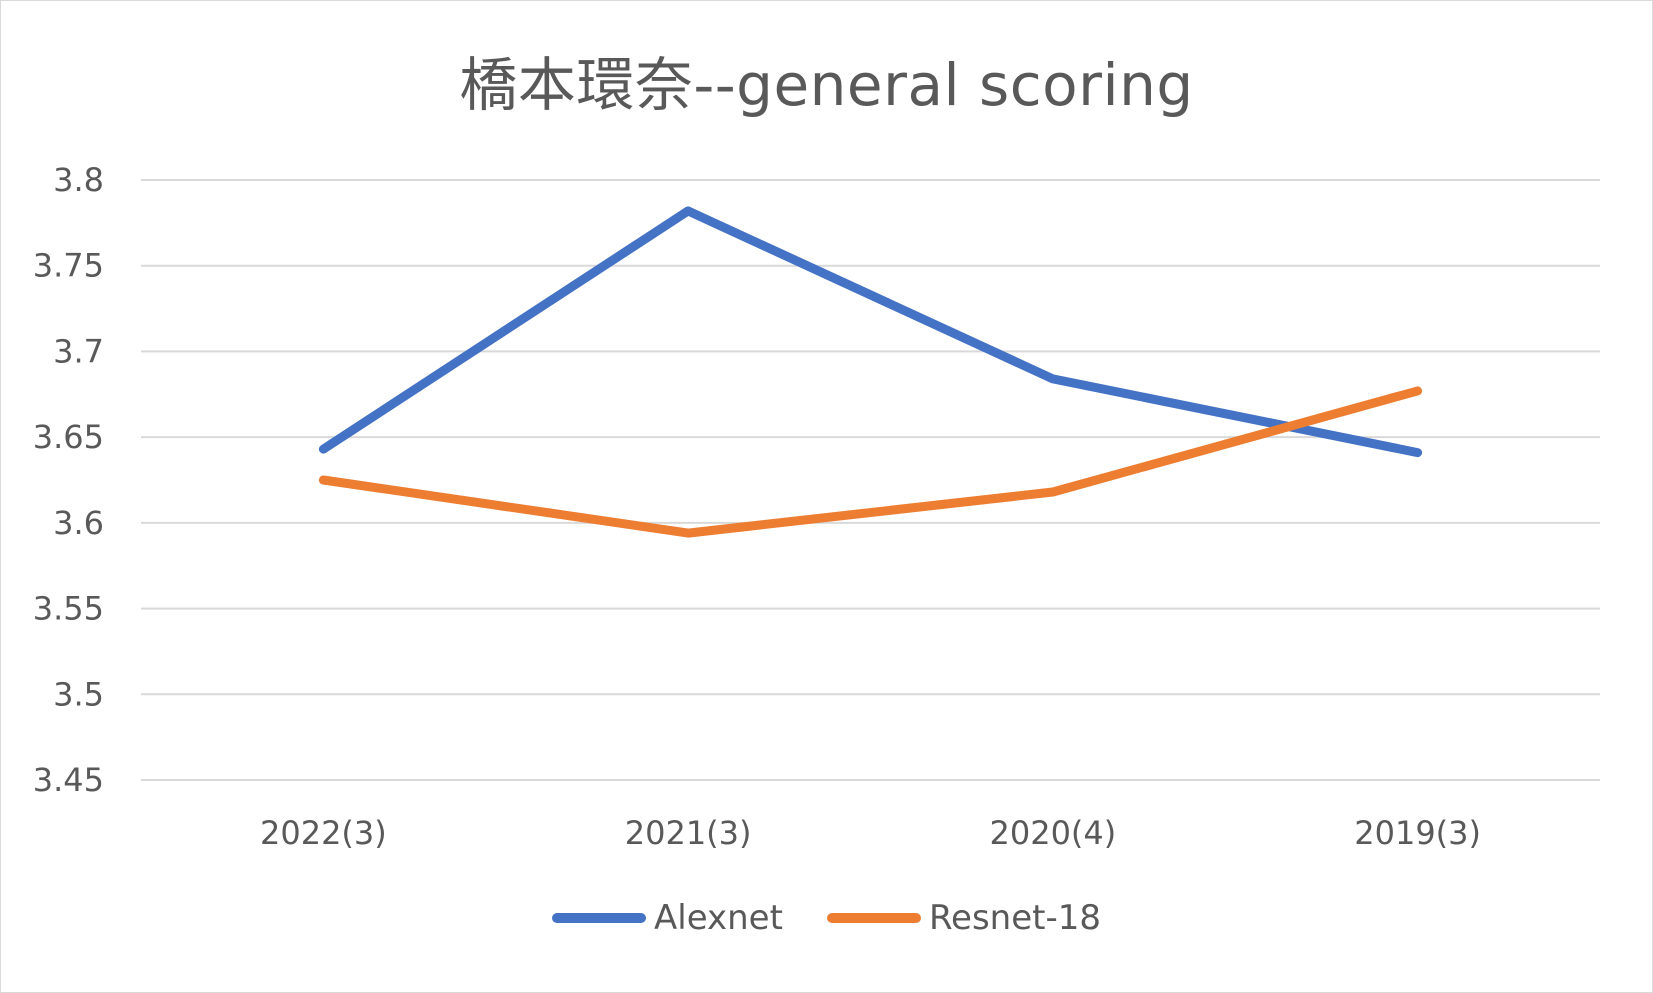  I want to click on legend: Alexnet Resnet-18, so click(826, 918).